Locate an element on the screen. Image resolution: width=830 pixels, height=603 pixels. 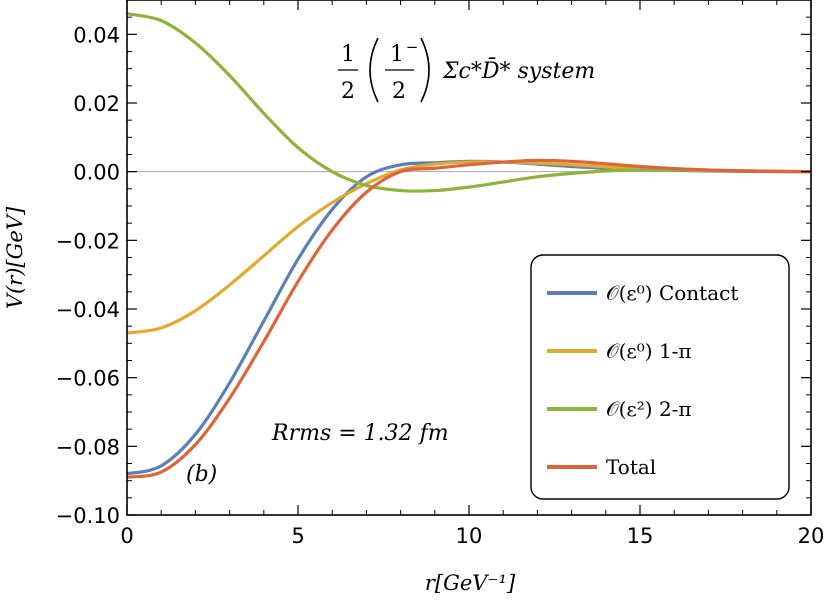
system-text: Σc*D̄* system is located at coordinates (518, 70).